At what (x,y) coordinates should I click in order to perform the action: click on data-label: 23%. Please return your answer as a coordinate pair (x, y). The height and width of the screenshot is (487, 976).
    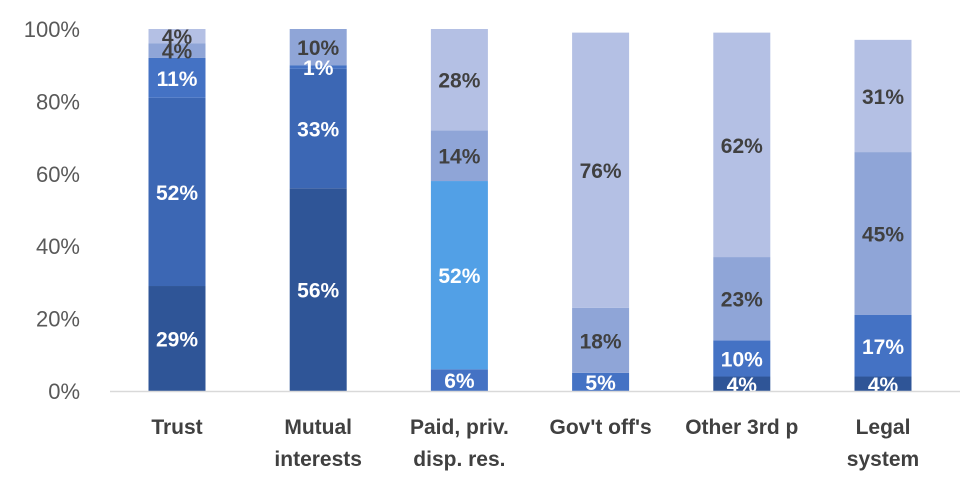
    Looking at the image, I should click on (742, 300).